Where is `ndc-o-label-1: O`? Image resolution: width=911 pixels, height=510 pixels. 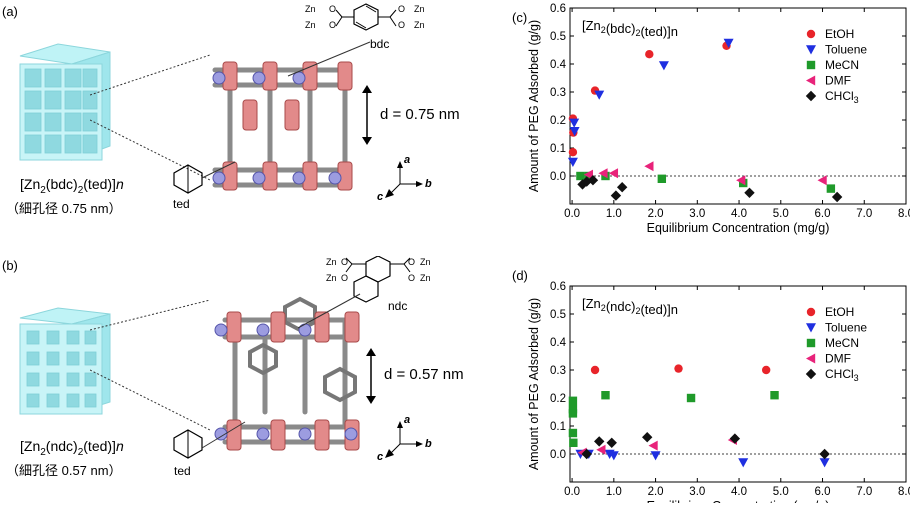
ndc-o-label-1: O is located at coordinates (345, 262).